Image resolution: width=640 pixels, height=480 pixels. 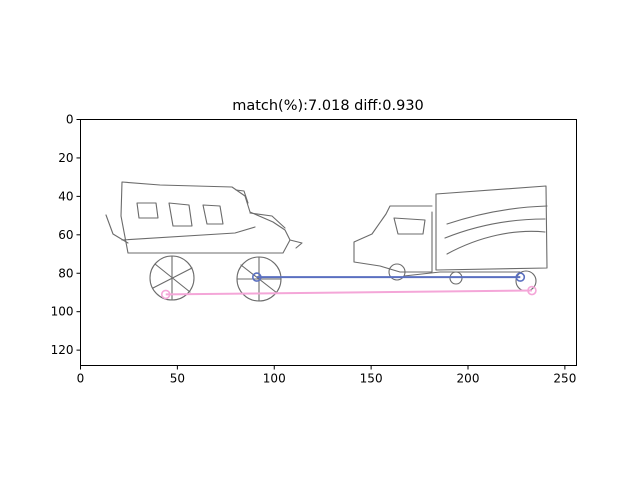 I want to click on y-tick-label: 20, so click(x=65, y=158).